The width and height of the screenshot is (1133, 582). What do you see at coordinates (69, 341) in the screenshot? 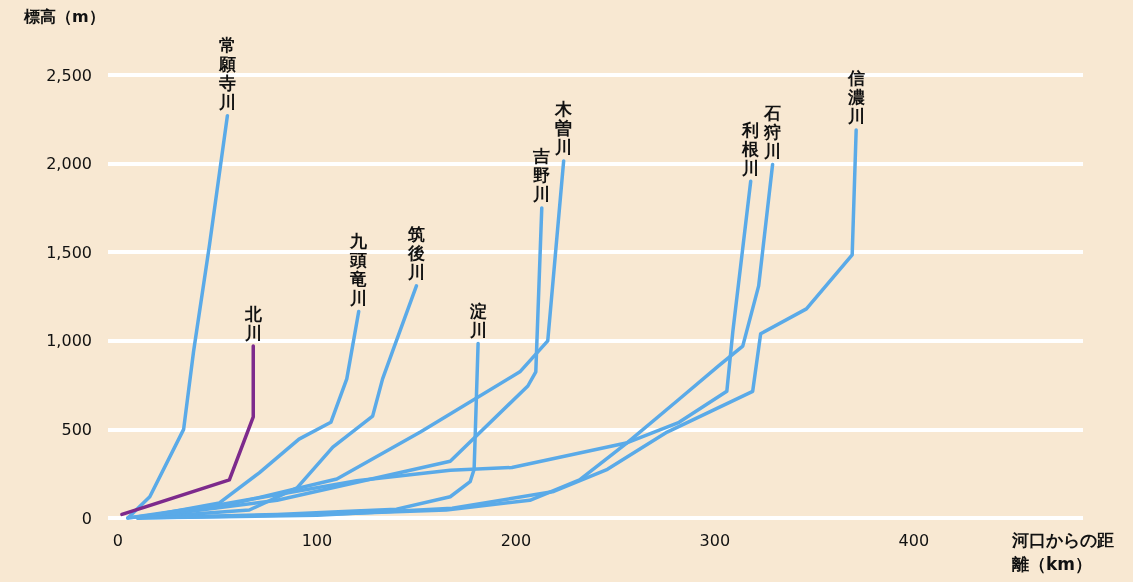
I see `y-tick-label: 1,000` at bounding box center [69, 341].